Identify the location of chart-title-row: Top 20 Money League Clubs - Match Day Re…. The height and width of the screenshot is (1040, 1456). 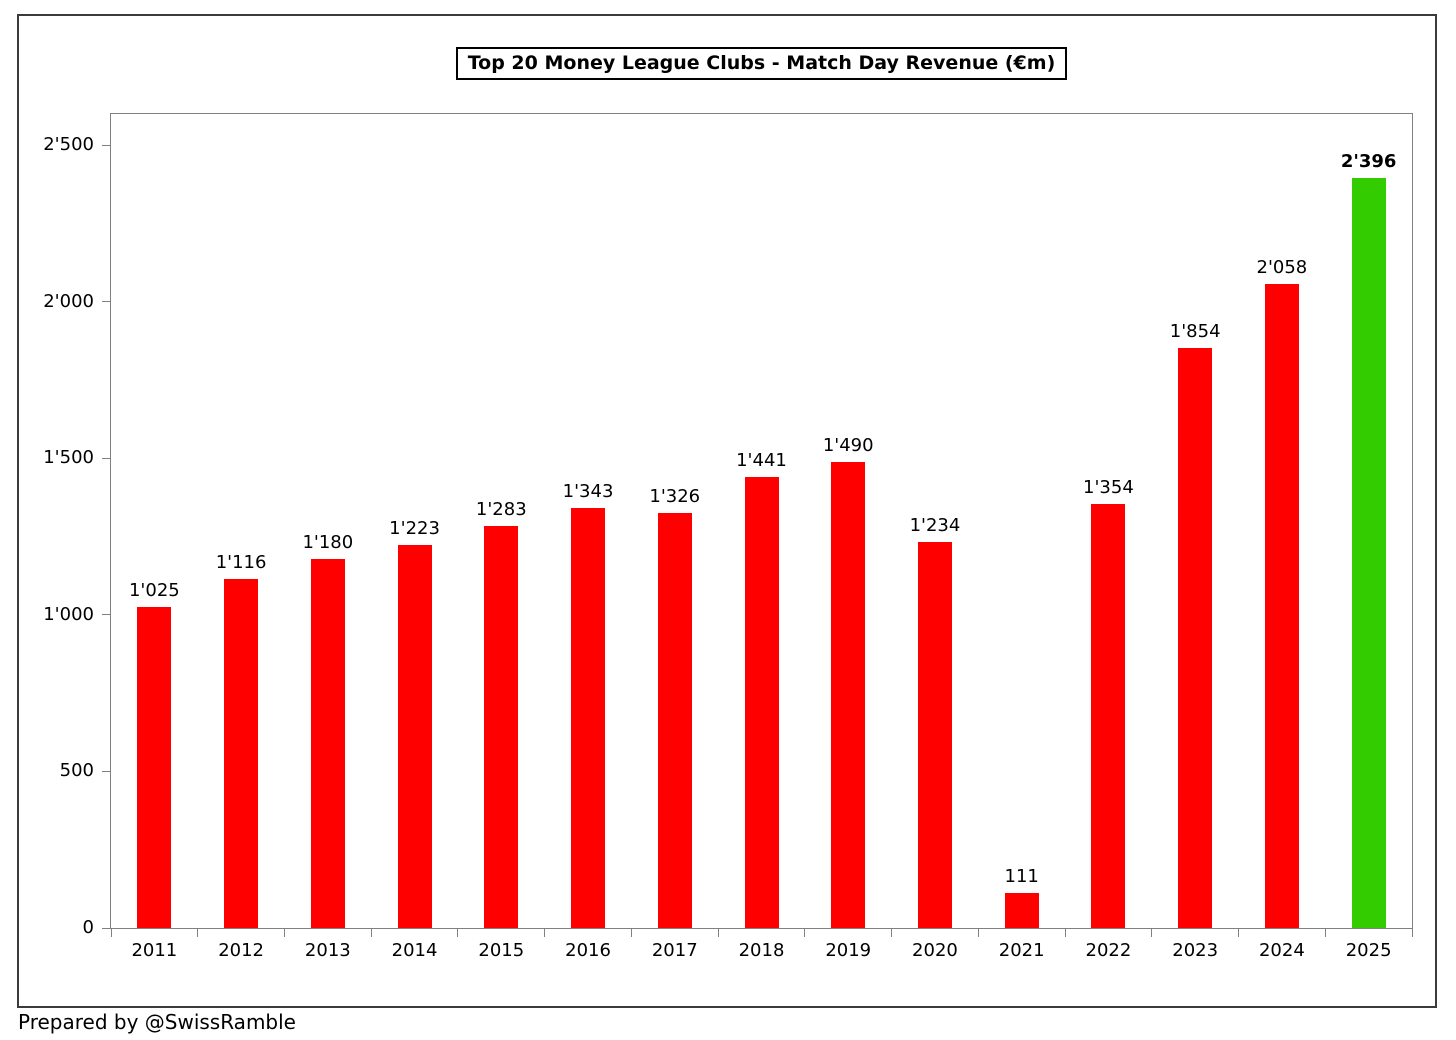
(761, 63).